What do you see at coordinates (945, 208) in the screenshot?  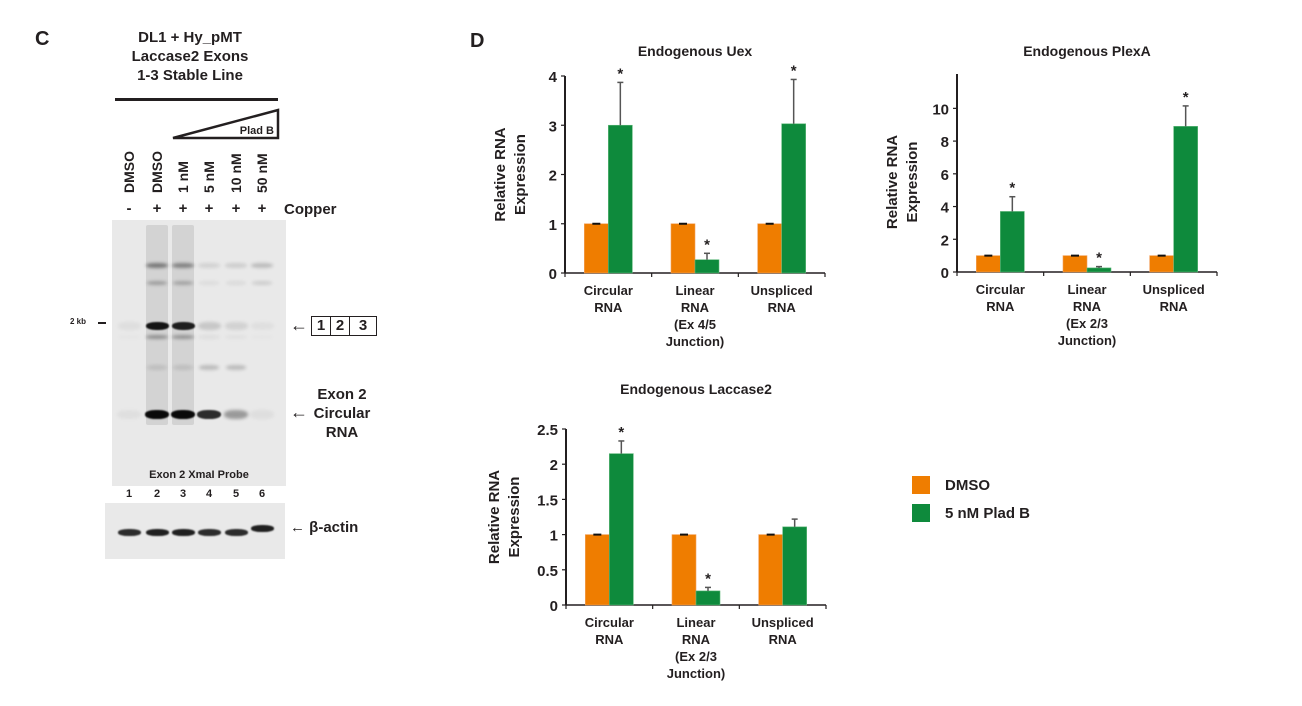 I see `y-tick-label: 4` at bounding box center [945, 208].